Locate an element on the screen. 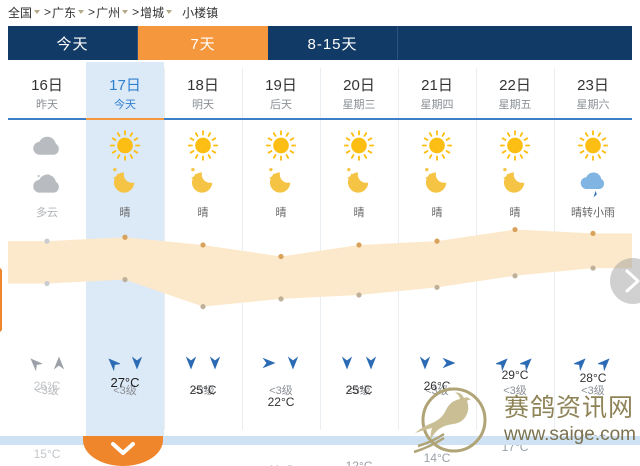 This screenshot has width=640, height=466. day-column-16日: 16日 昨天 多云 26°C 15°C <3级 is located at coordinates (47, 261).